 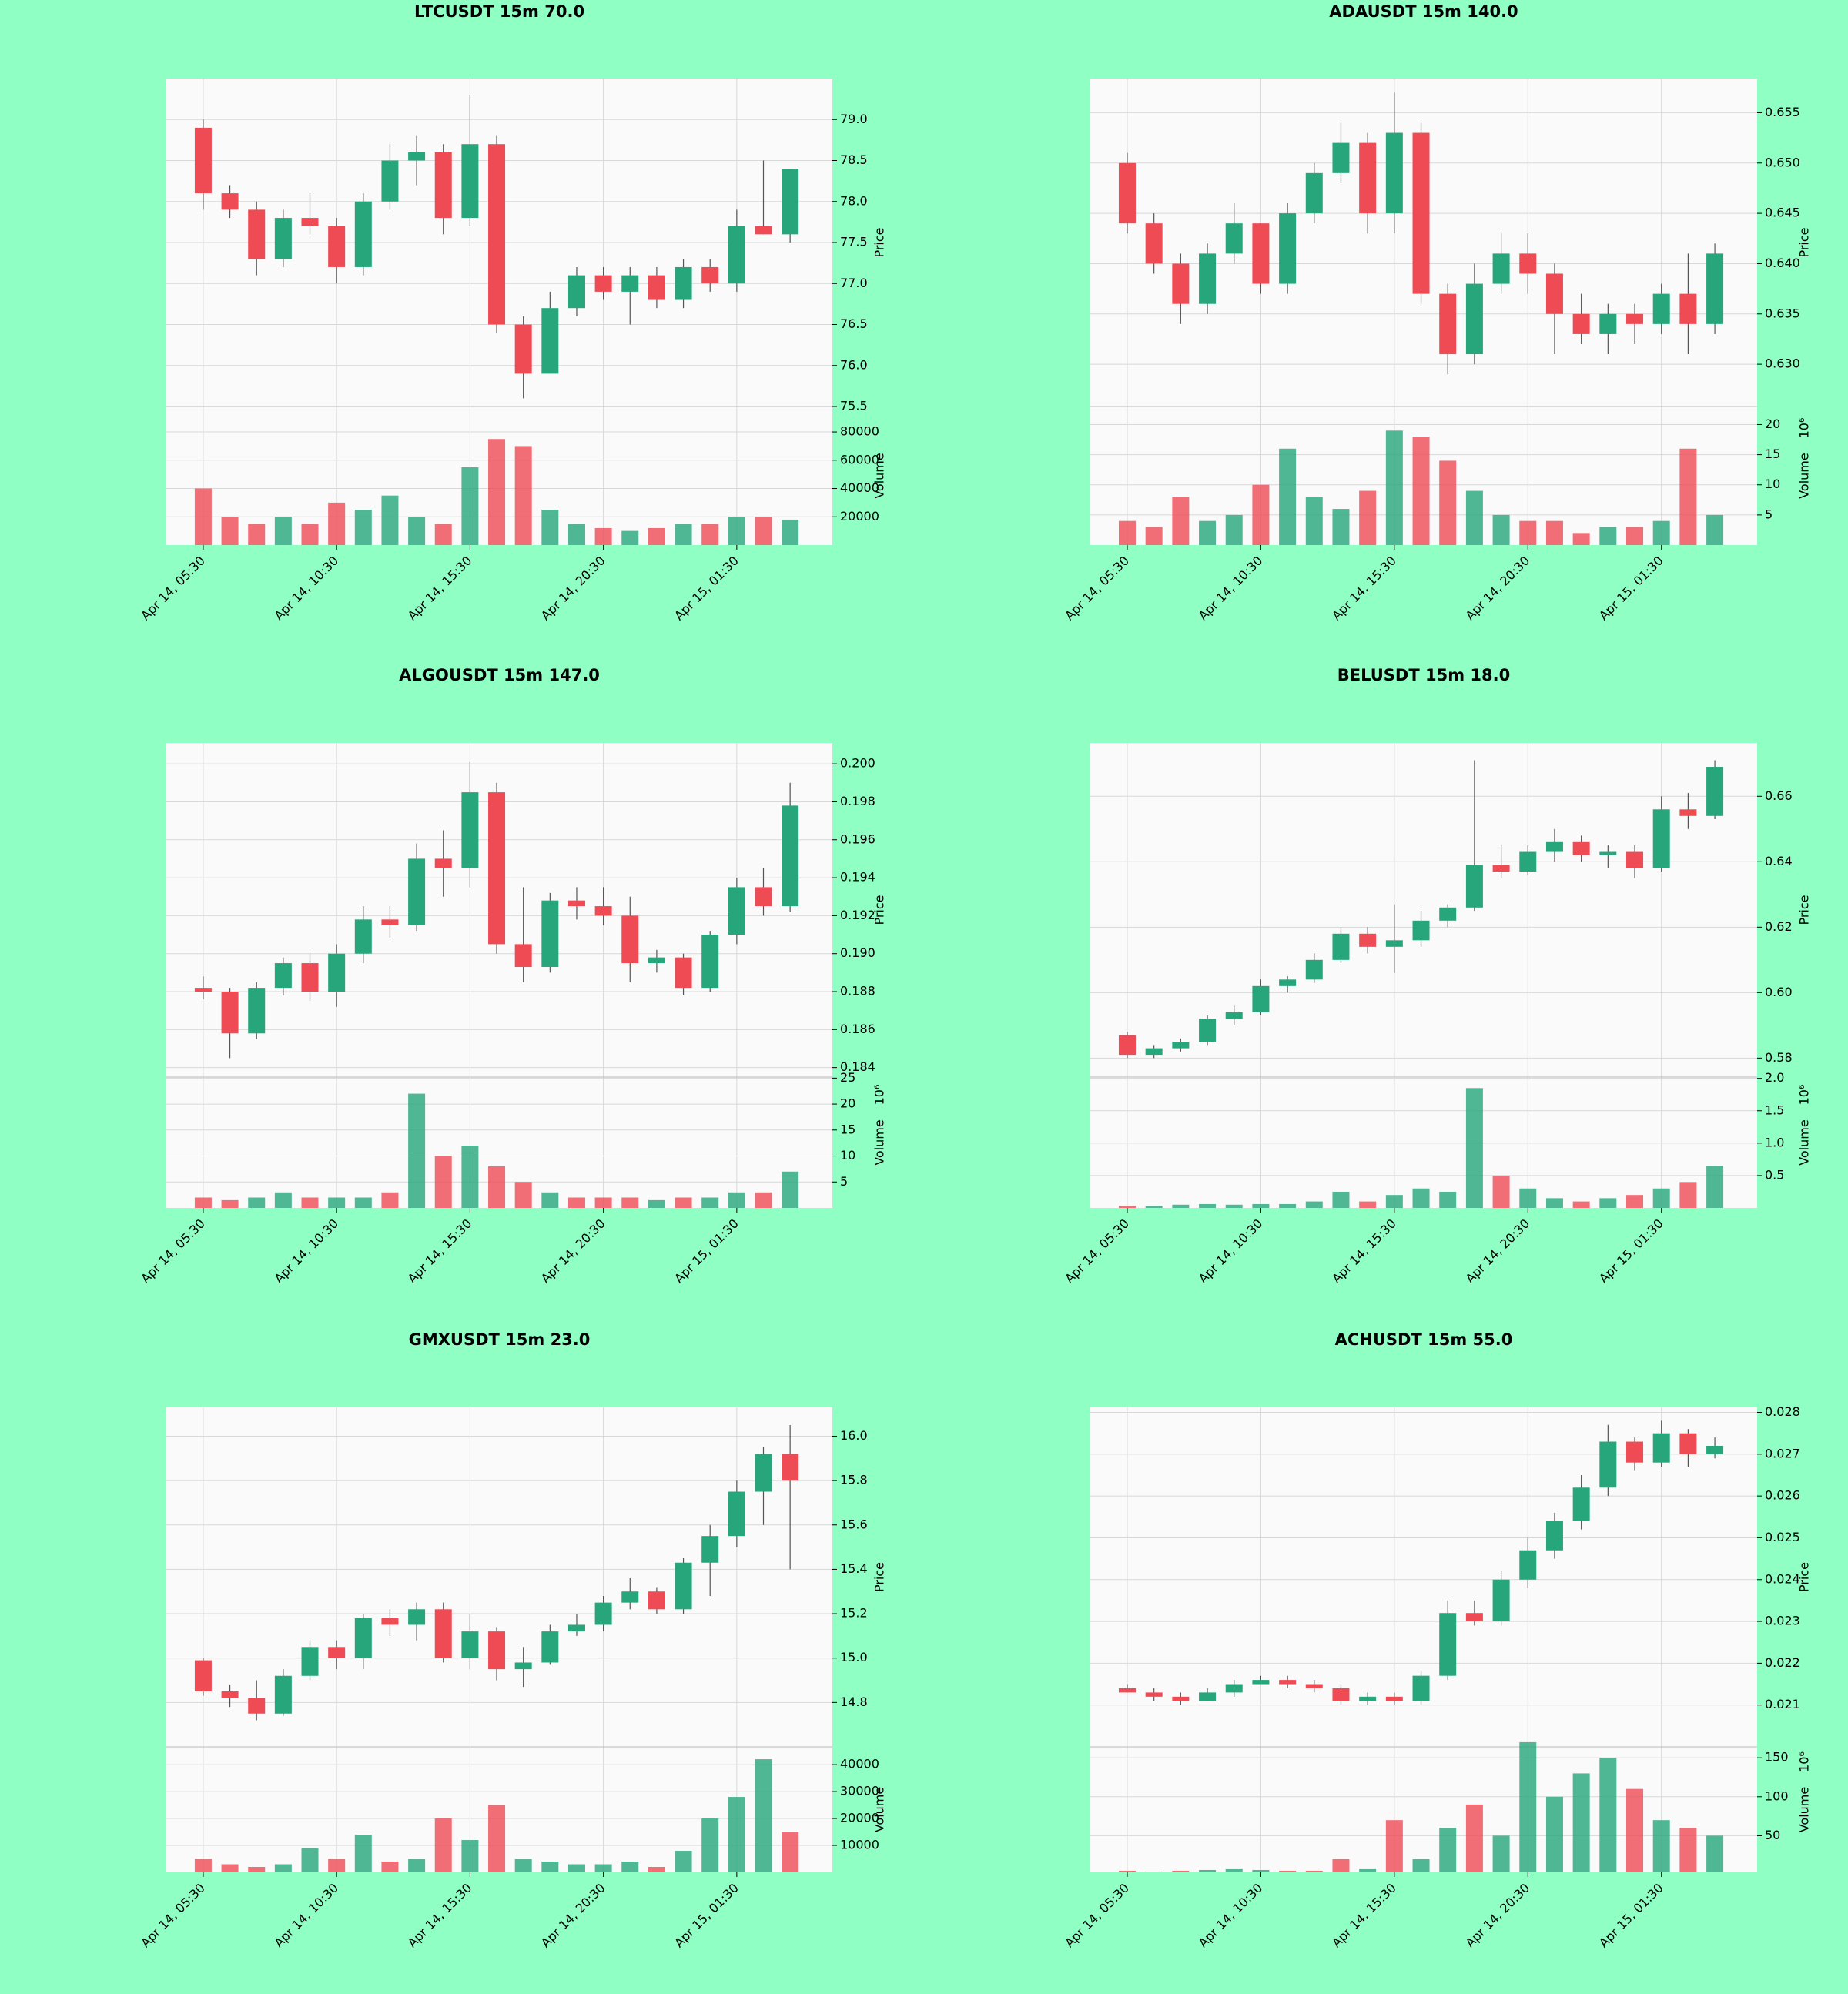 I want to click on x-tick-label: Apr 14, 20:30, so click(x=573, y=589).